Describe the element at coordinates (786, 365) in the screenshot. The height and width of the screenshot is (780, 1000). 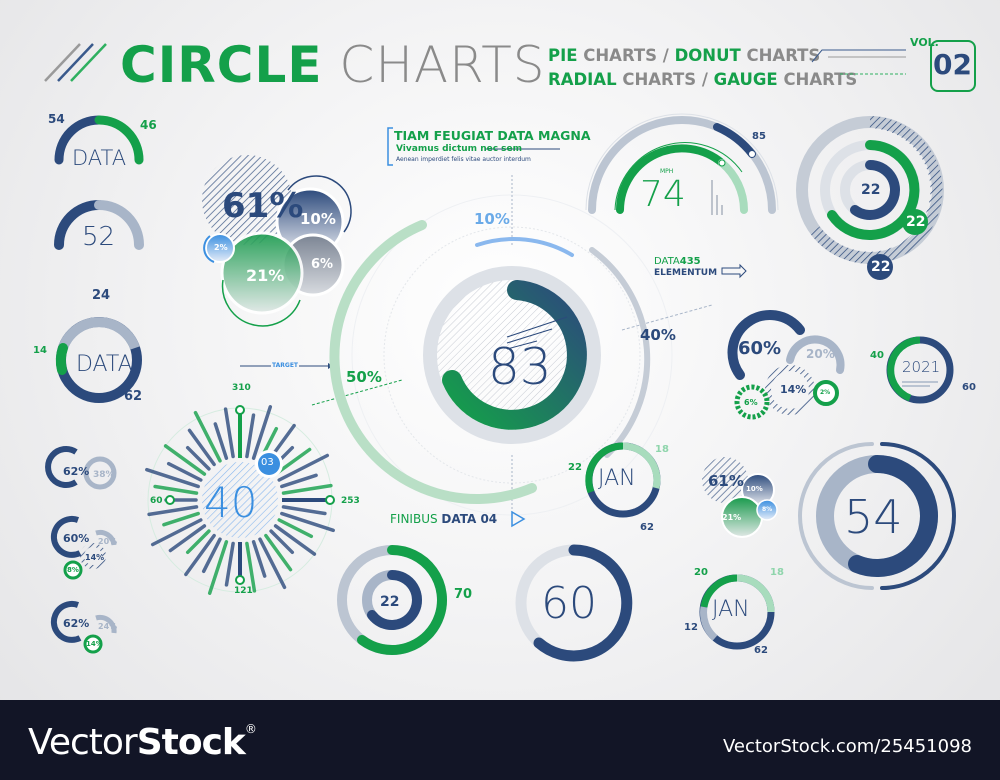
I see `bubble-arcs` at that location.